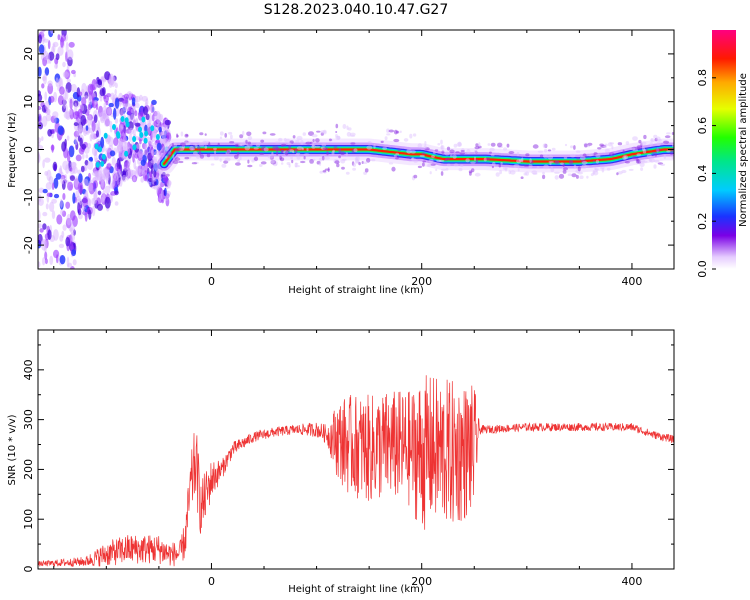 The width and height of the screenshot is (750, 600). Describe the element at coordinates (28, 369) in the screenshot. I see `snr-ytick-label: 400` at that location.